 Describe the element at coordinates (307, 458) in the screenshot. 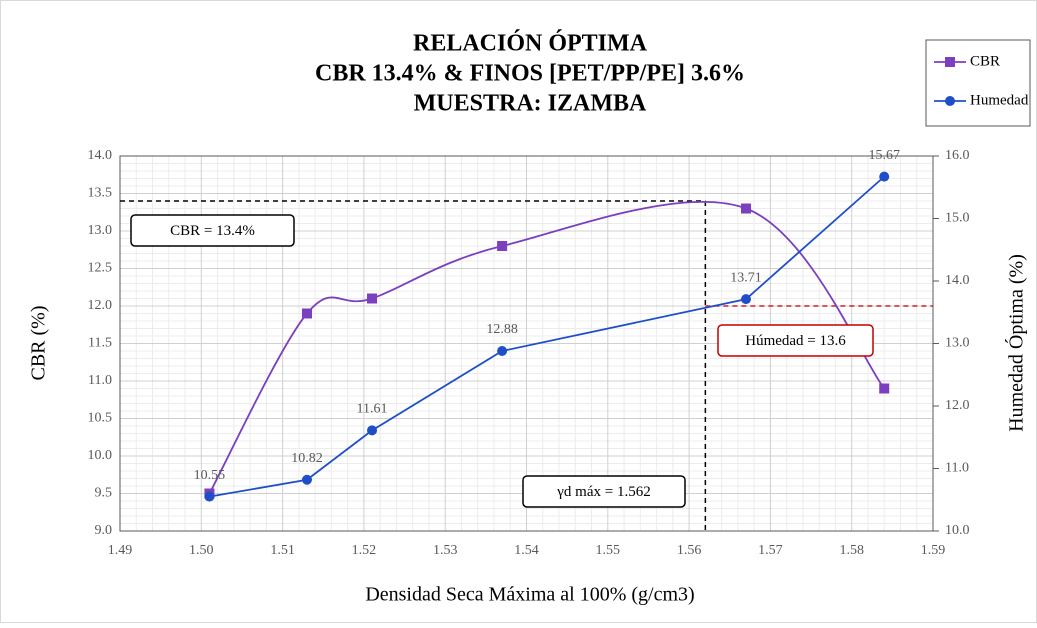

I see `data-label: 10.82` at that location.